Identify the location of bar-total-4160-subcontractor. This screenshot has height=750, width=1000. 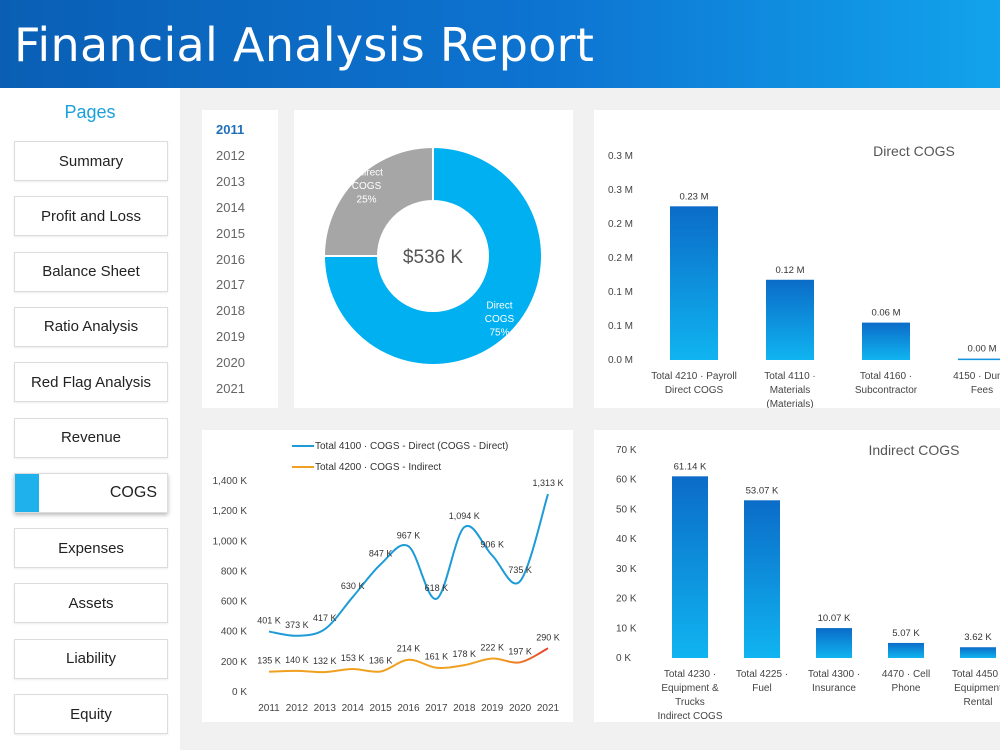
(886, 341).